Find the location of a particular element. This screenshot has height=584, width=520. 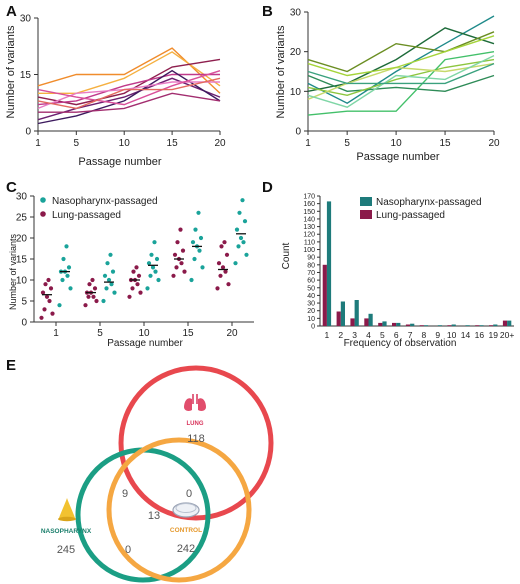

venn-count-control: 242 is located at coordinates (186, 549).